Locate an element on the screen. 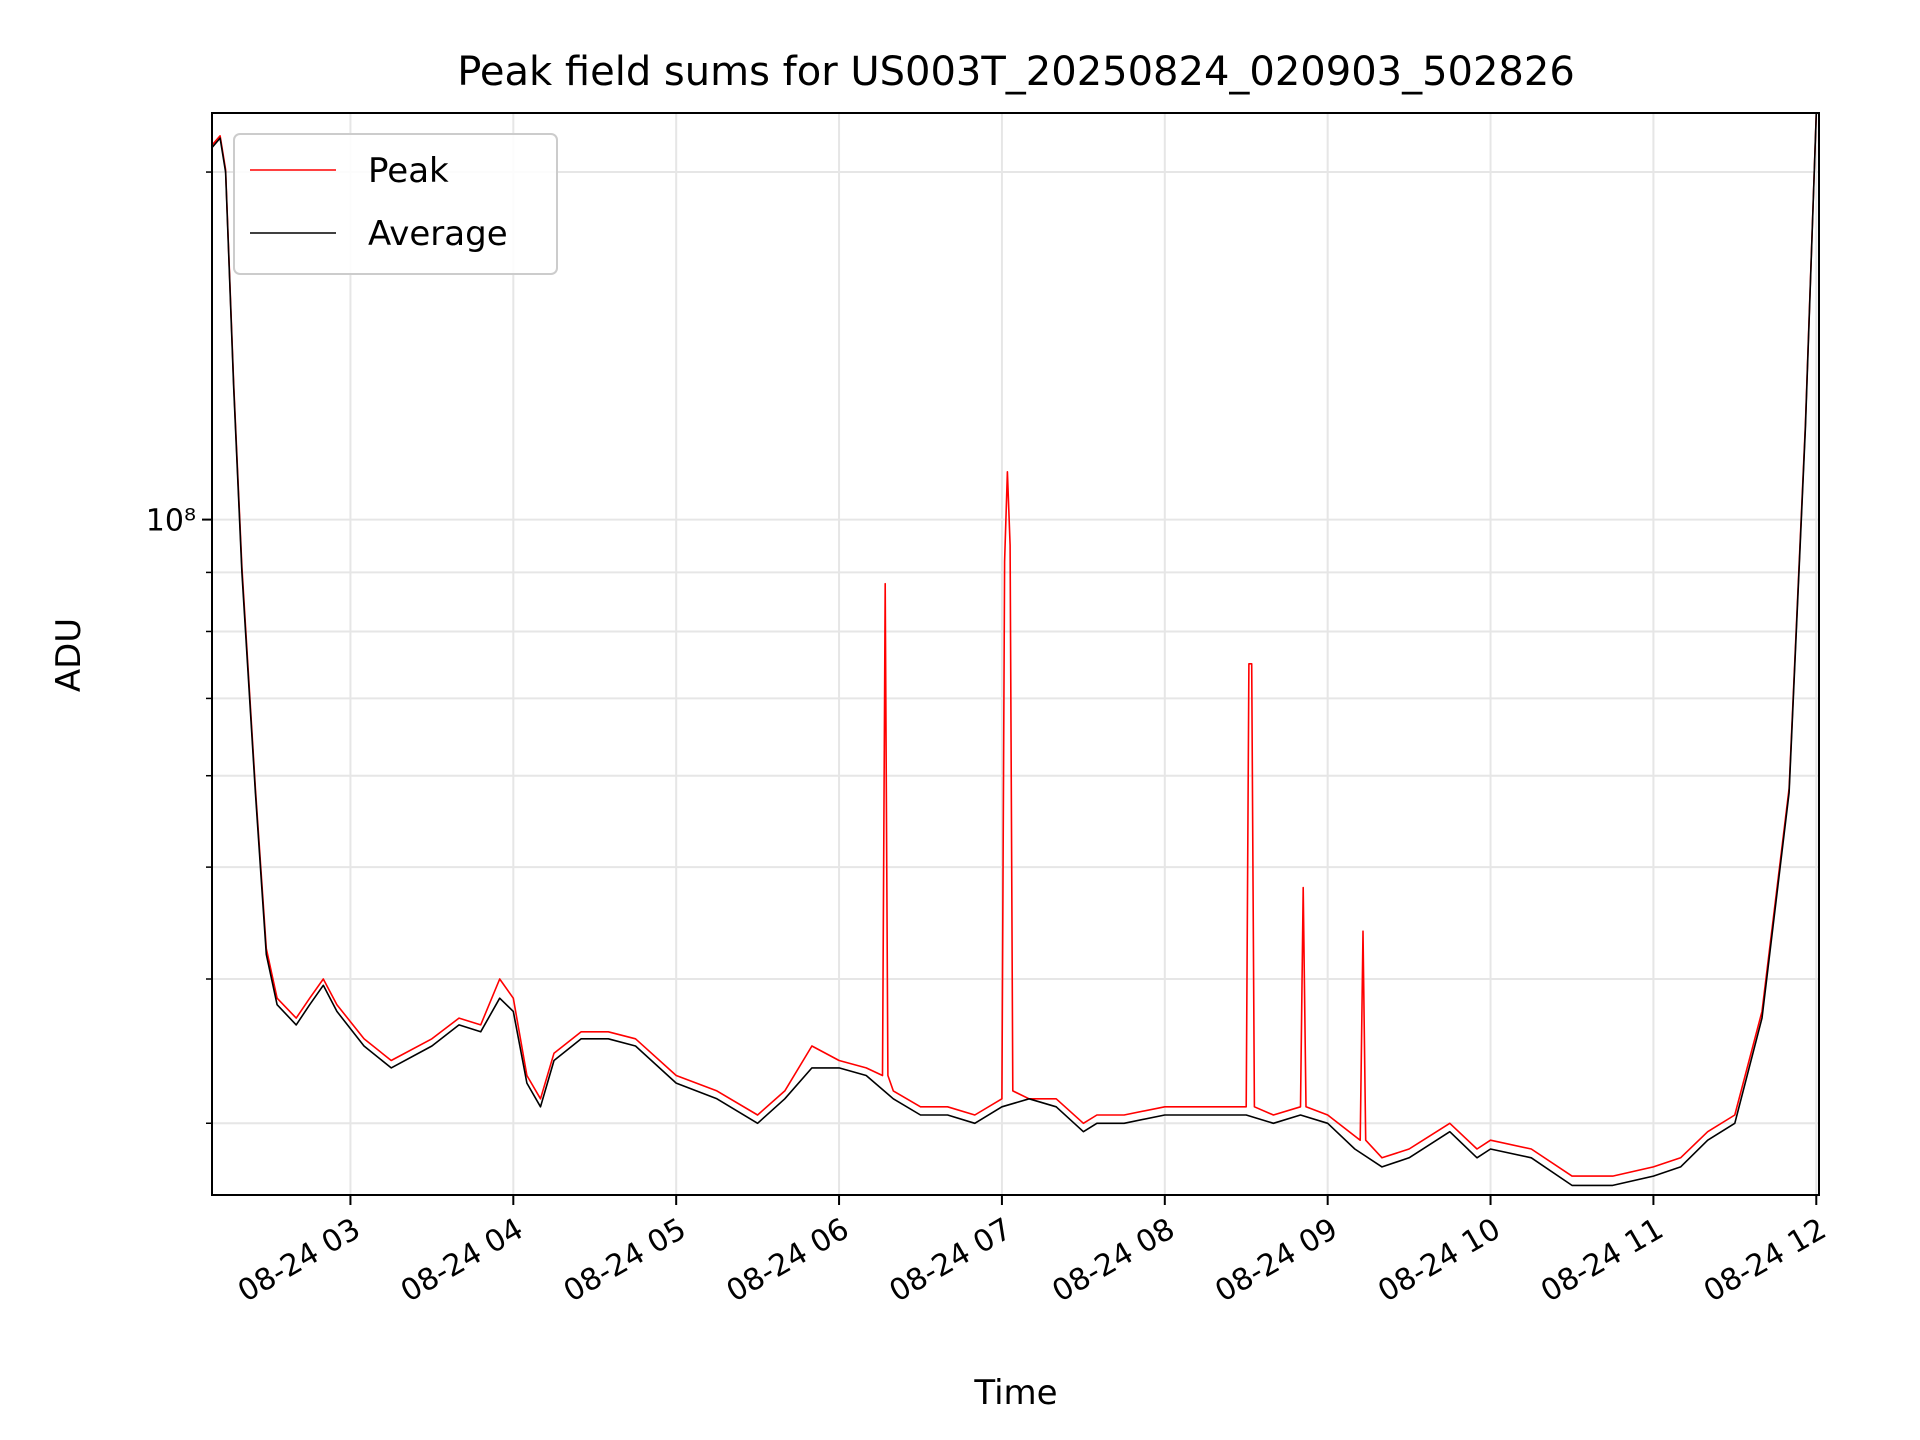  x-tick-label: 08-24 05 is located at coordinates (625, 1261).